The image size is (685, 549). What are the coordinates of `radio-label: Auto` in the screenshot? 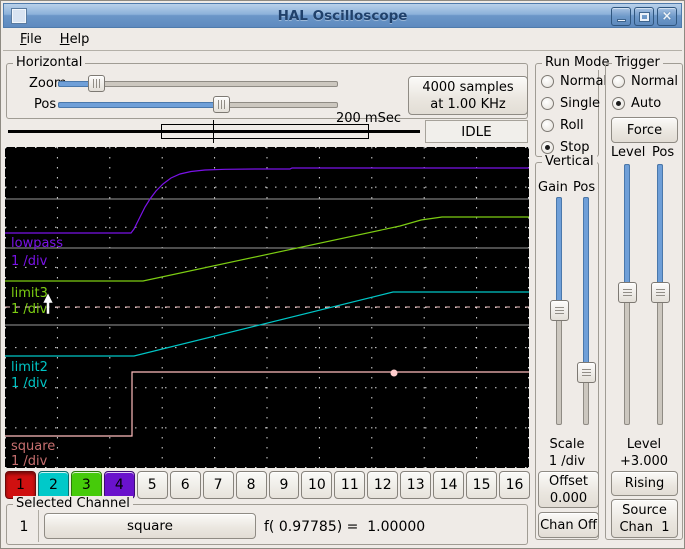 It's located at (646, 103).